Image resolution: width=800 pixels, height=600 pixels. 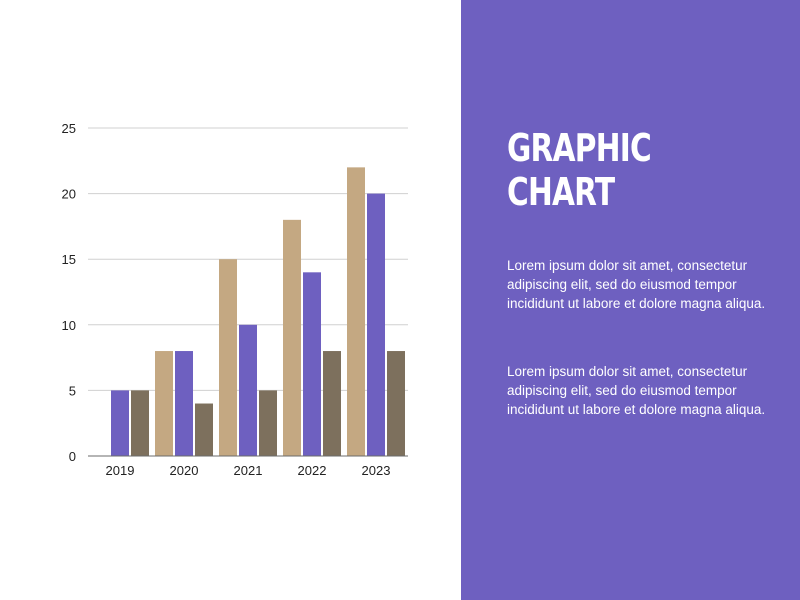 What do you see at coordinates (69, 128) in the screenshot?
I see `y-tick-label: 25` at bounding box center [69, 128].